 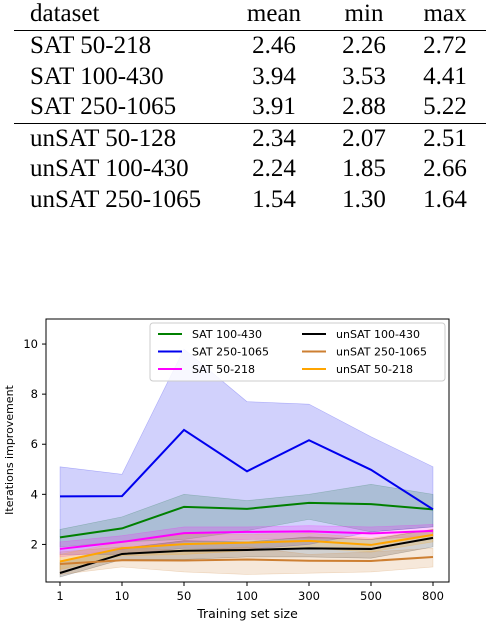 I want to click on x-tick-label: 1, so click(x=59, y=596).